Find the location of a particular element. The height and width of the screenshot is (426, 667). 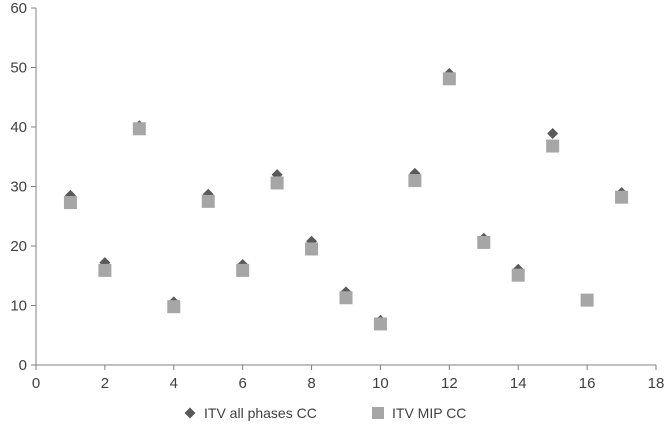

y-tick-label: 0 is located at coordinates (23, 365).